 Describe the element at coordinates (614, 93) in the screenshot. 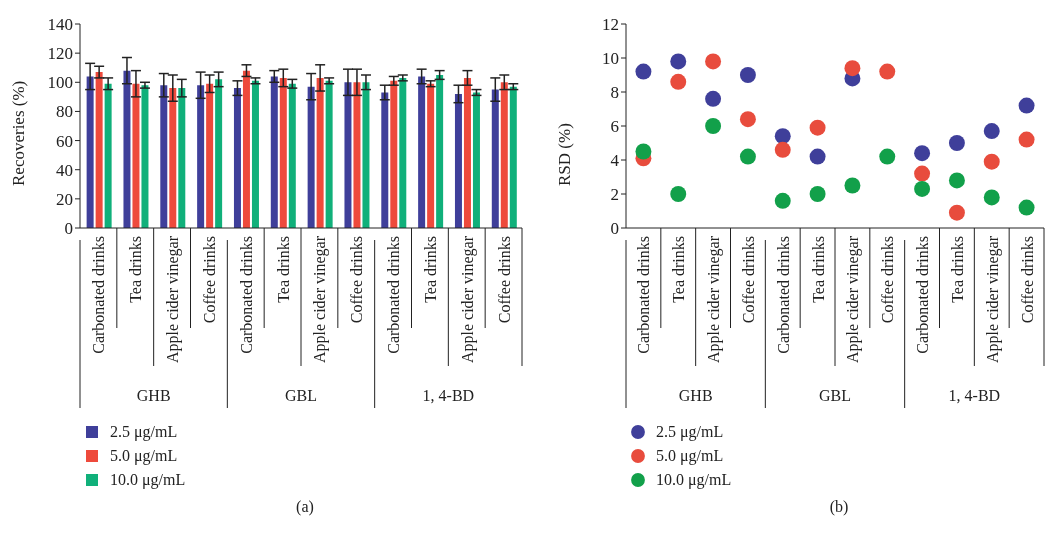

I see `y-tick-label: 8` at that location.